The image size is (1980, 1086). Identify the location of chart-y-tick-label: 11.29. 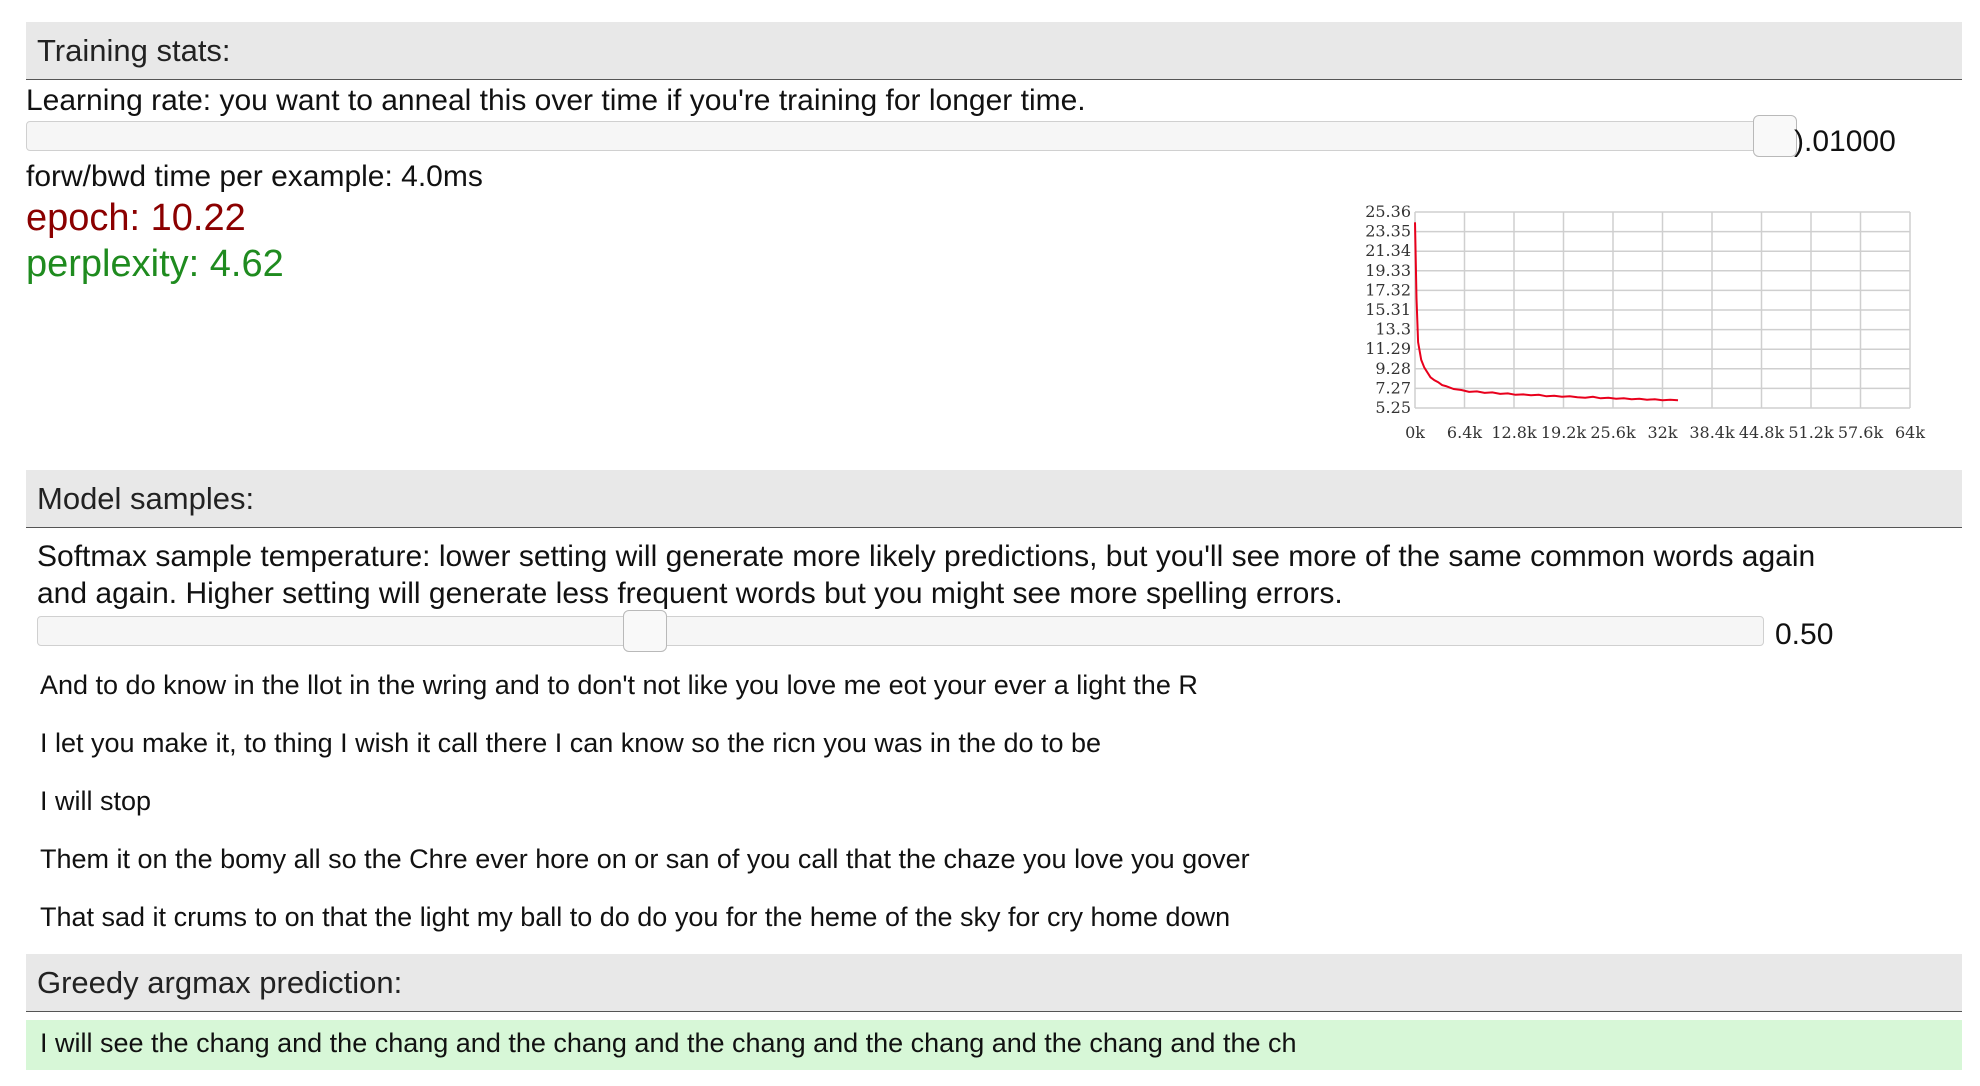
(1388, 348).